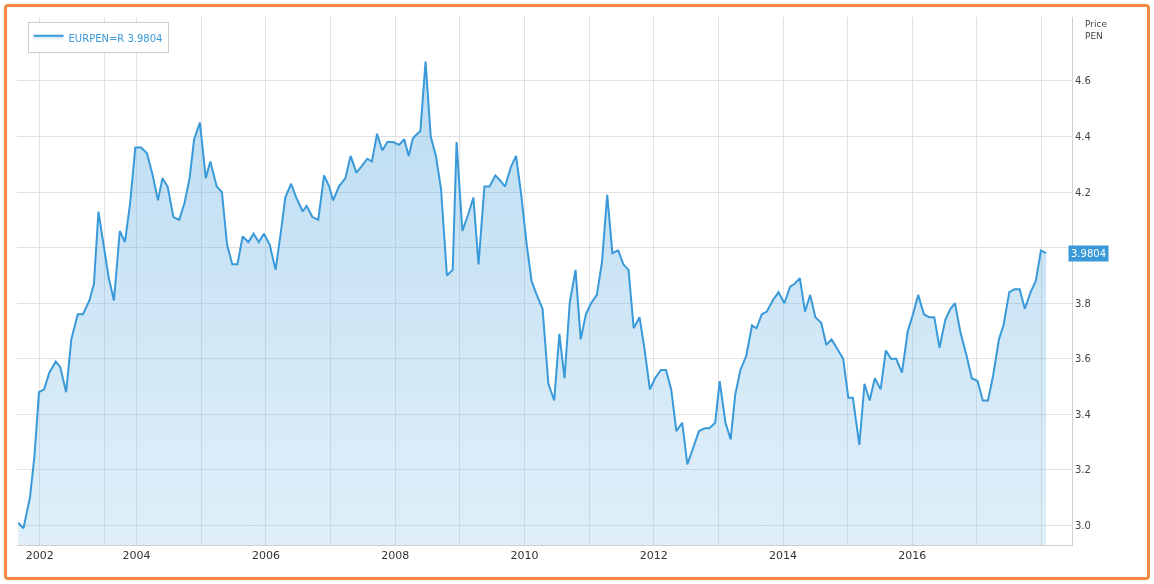 The height and width of the screenshot is (584, 1154). Describe the element at coordinates (265, 556) in the screenshot. I see `x-tick-label: 2006` at that location.